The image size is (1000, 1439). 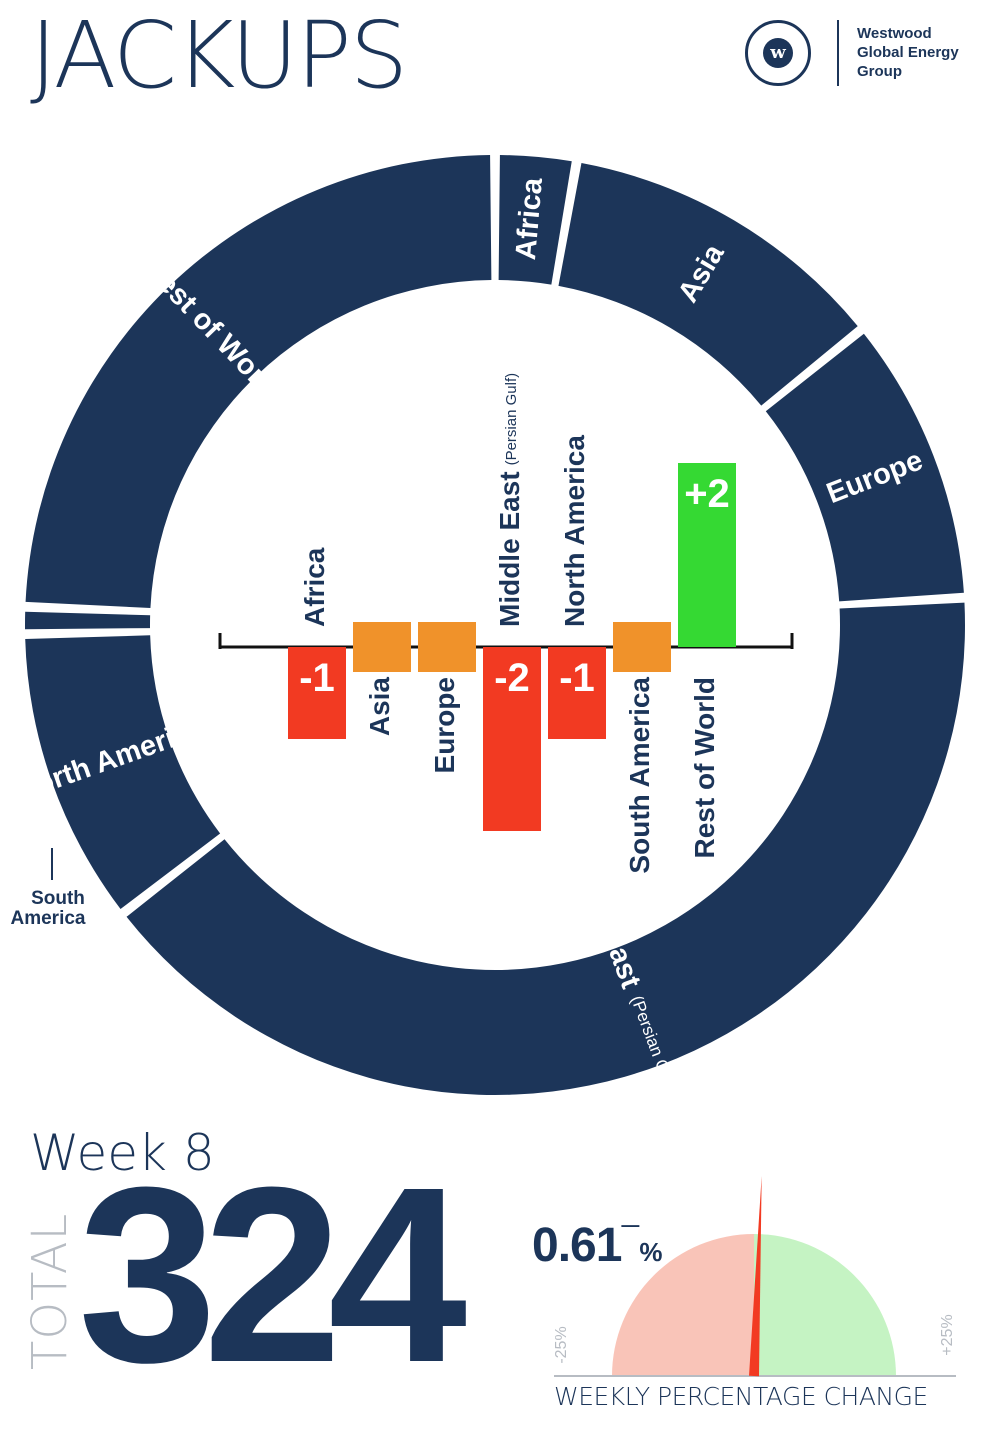 I want to click on logo-text: Westwood Global Energy Group, so click(x=908, y=52).